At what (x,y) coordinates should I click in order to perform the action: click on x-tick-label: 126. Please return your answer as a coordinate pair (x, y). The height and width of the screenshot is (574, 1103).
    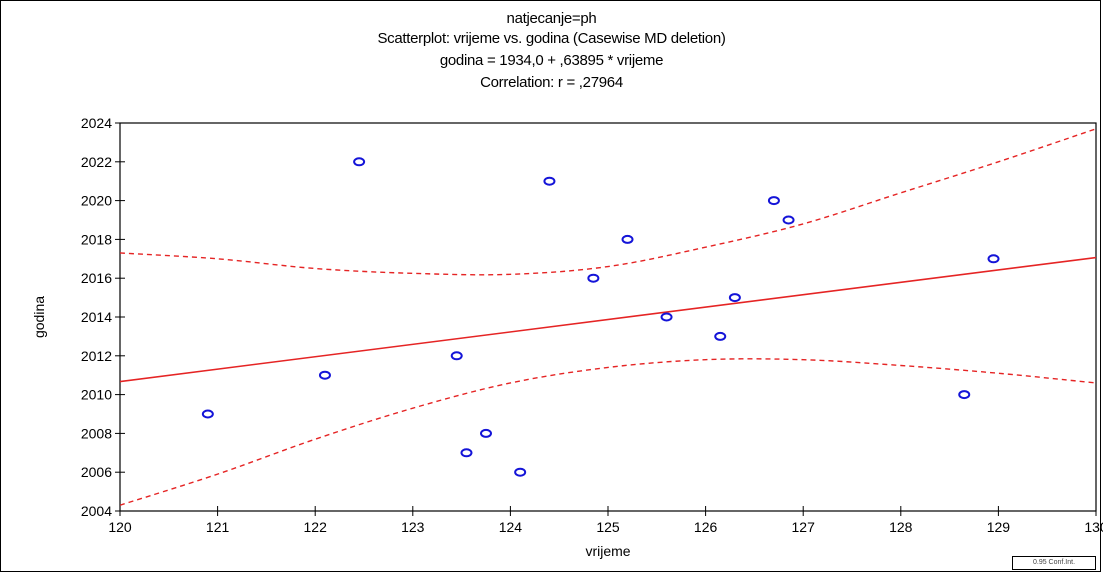
    Looking at the image, I should click on (706, 527).